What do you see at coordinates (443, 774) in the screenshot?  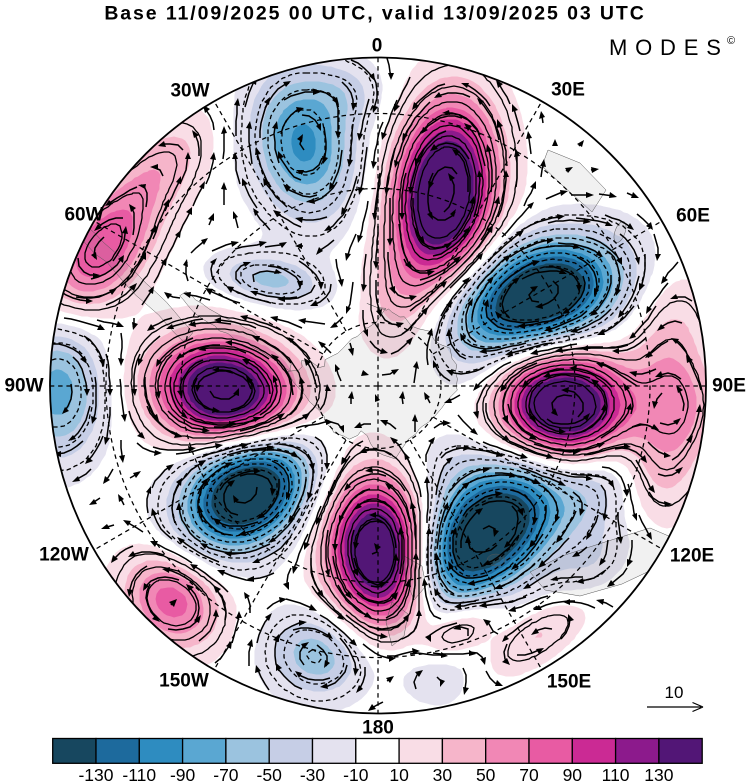 I see `svg-text: 30` at bounding box center [443, 774].